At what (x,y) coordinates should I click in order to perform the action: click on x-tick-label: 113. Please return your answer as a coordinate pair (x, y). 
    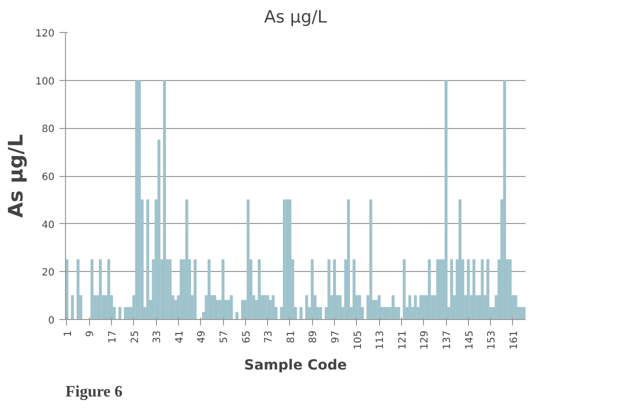
    Looking at the image, I should click on (380, 340).